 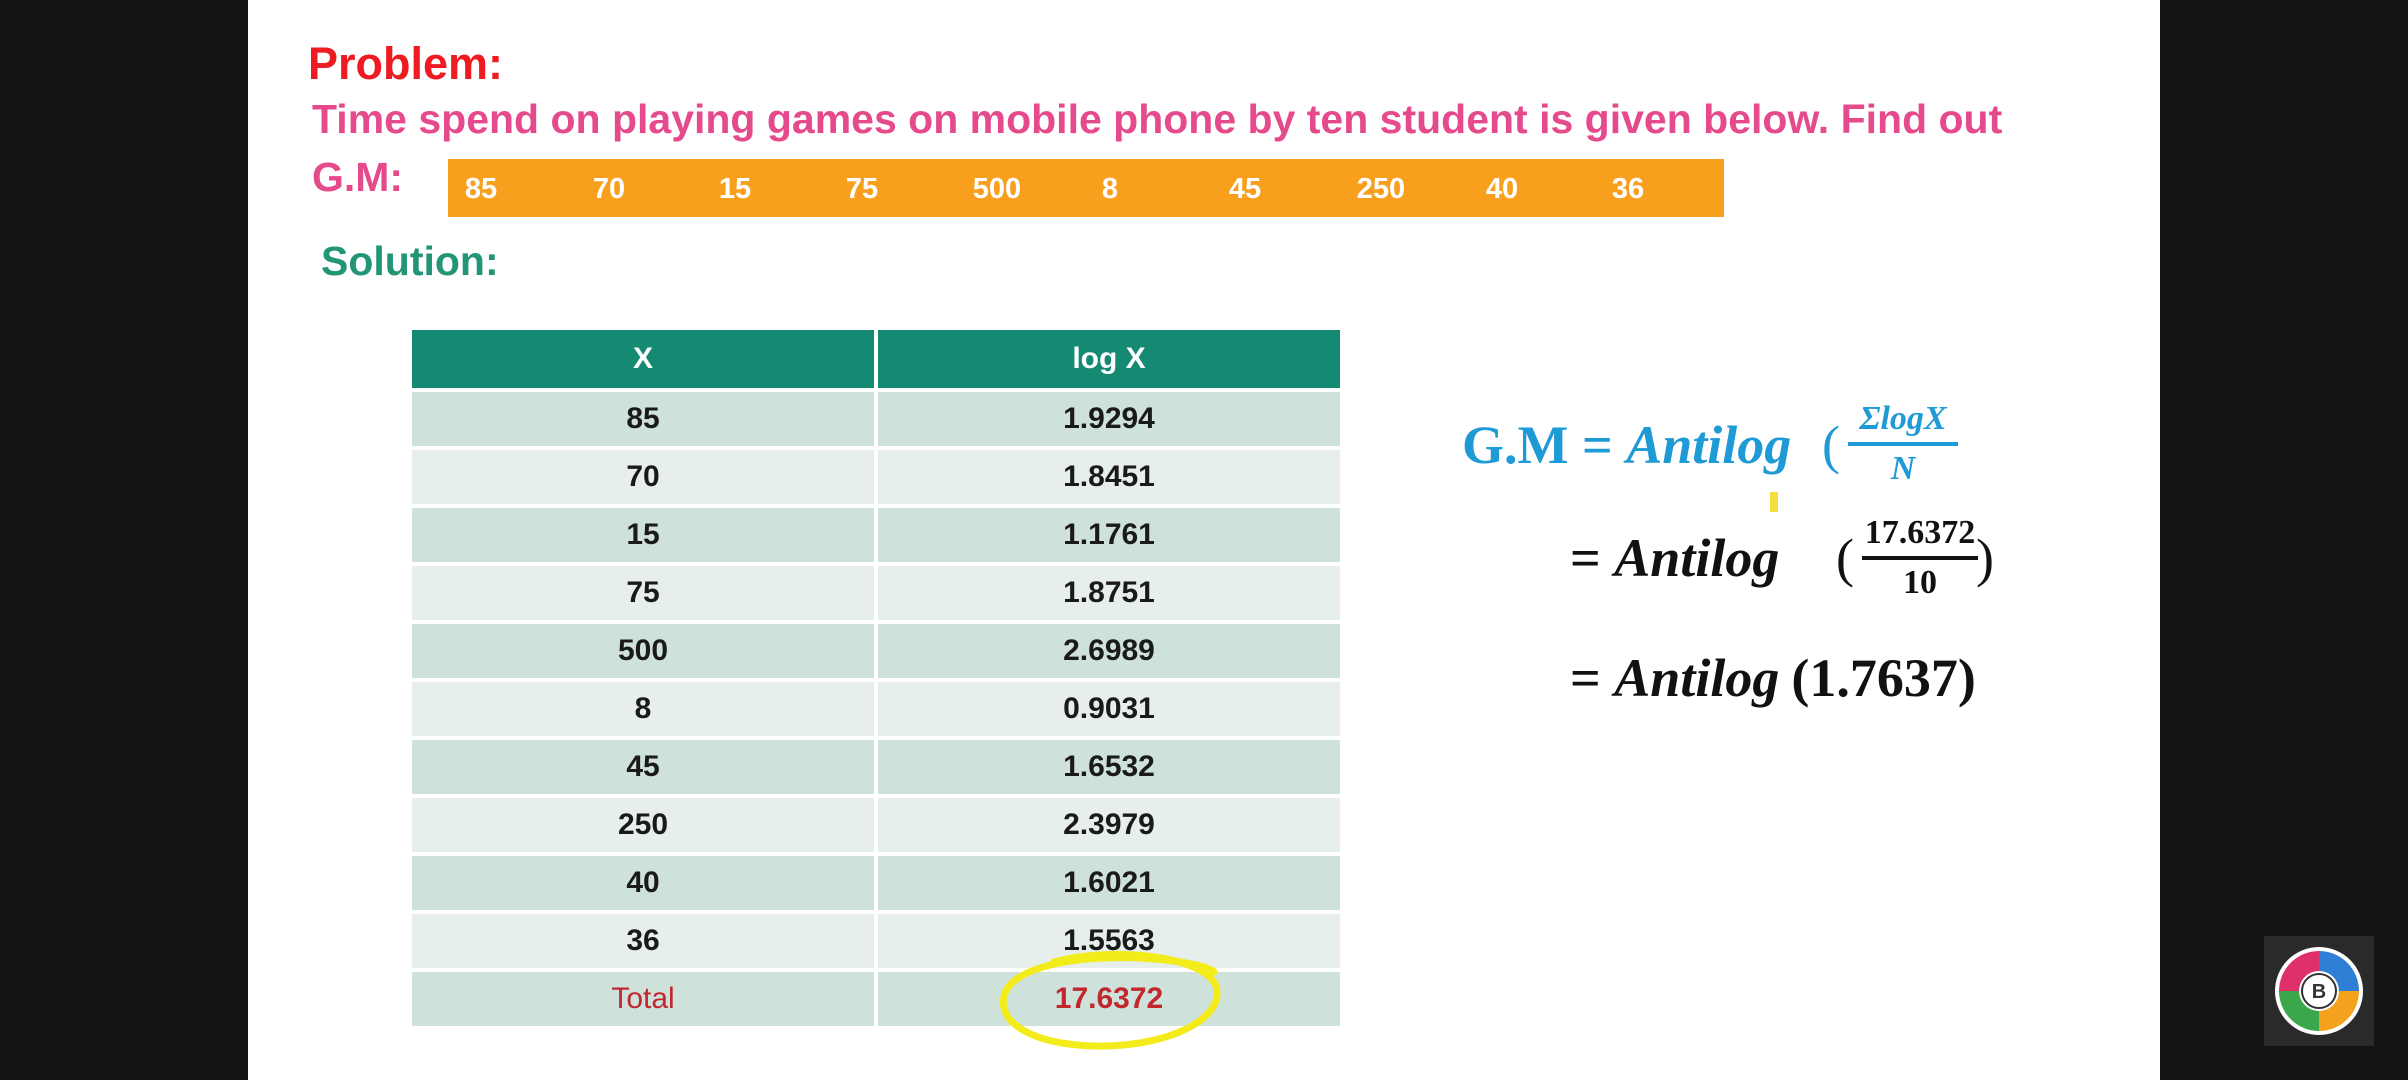 I want to click on table-header-row: X log X, so click(x=876, y=361).